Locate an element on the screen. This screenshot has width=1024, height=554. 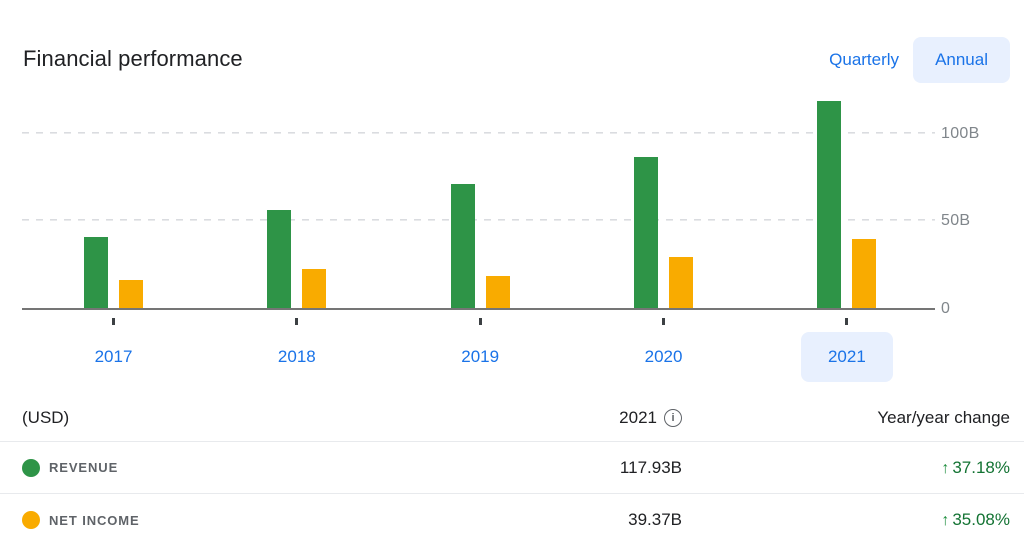
period-column-header: 2021 is located at coordinates (638, 417).